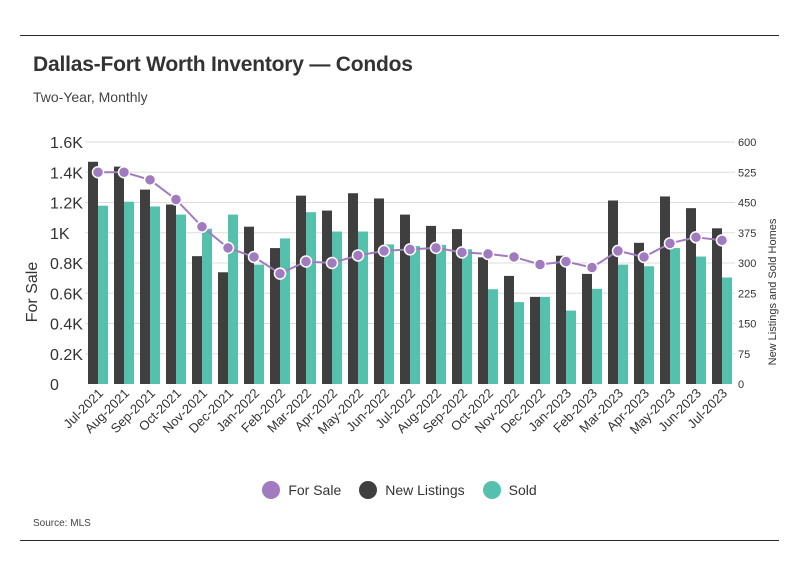 This screenshot has height=575, width=799. I want to click on y-right-tick-label: 225, so click(747, 294).